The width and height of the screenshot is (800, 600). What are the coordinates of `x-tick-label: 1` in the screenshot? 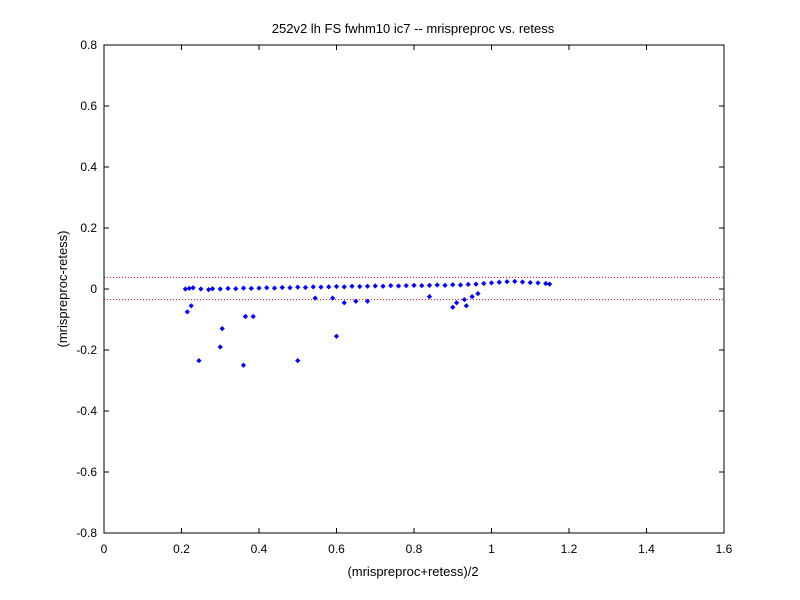 It's located at (491, 549).